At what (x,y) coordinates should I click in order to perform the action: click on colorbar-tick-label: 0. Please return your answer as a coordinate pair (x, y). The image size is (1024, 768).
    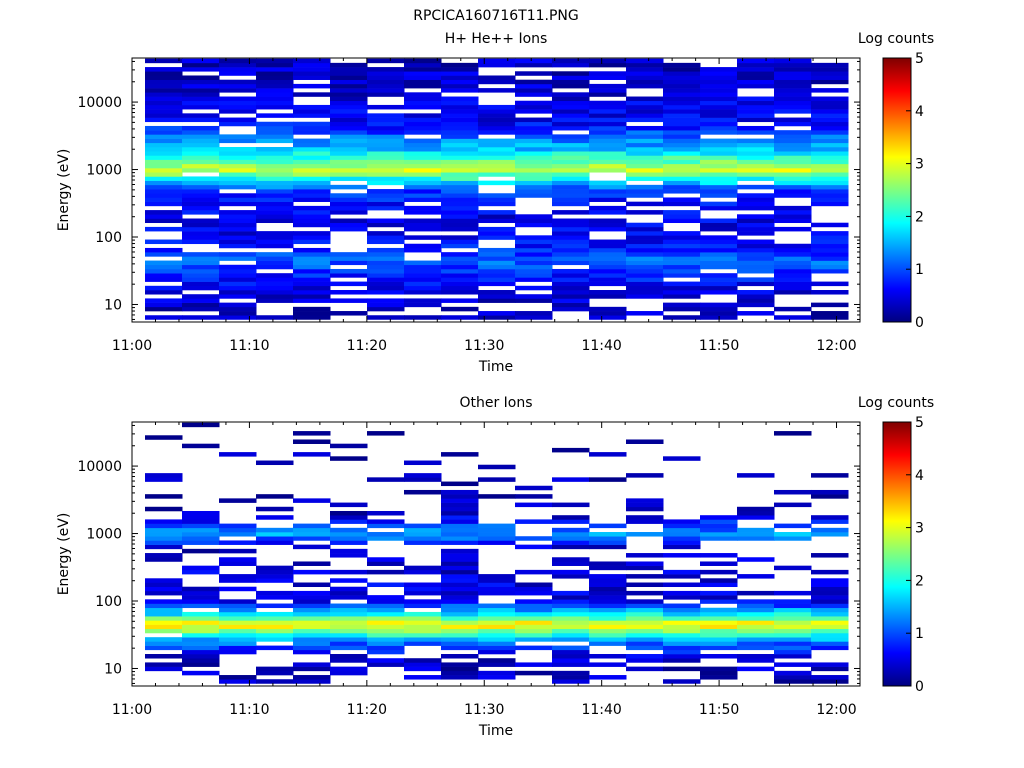
    Looking at the image, I should click on (919, 323).